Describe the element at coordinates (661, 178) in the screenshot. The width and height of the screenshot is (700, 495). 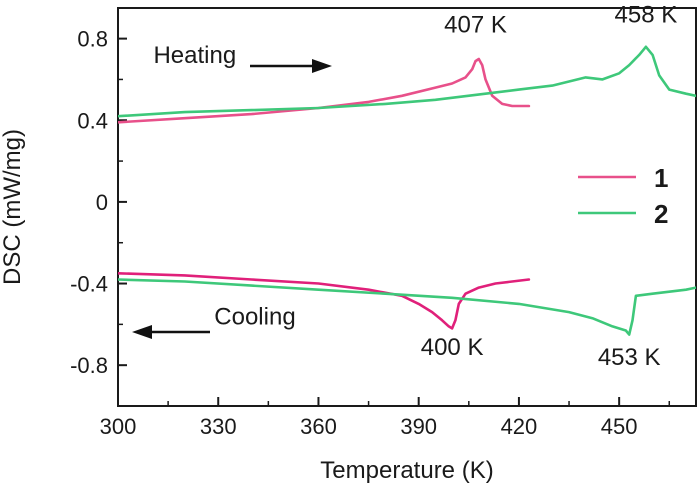
I see `legend-label-1: 1` at that location.